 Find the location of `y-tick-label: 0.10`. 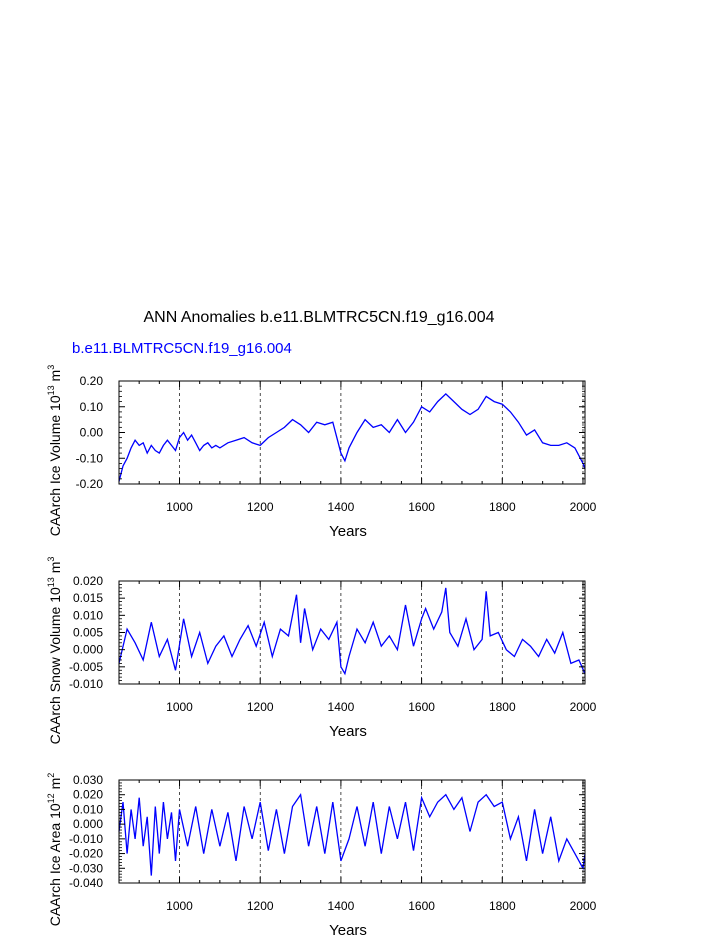

y-tick-label: 0.10 is located at coordinates (92, 407).